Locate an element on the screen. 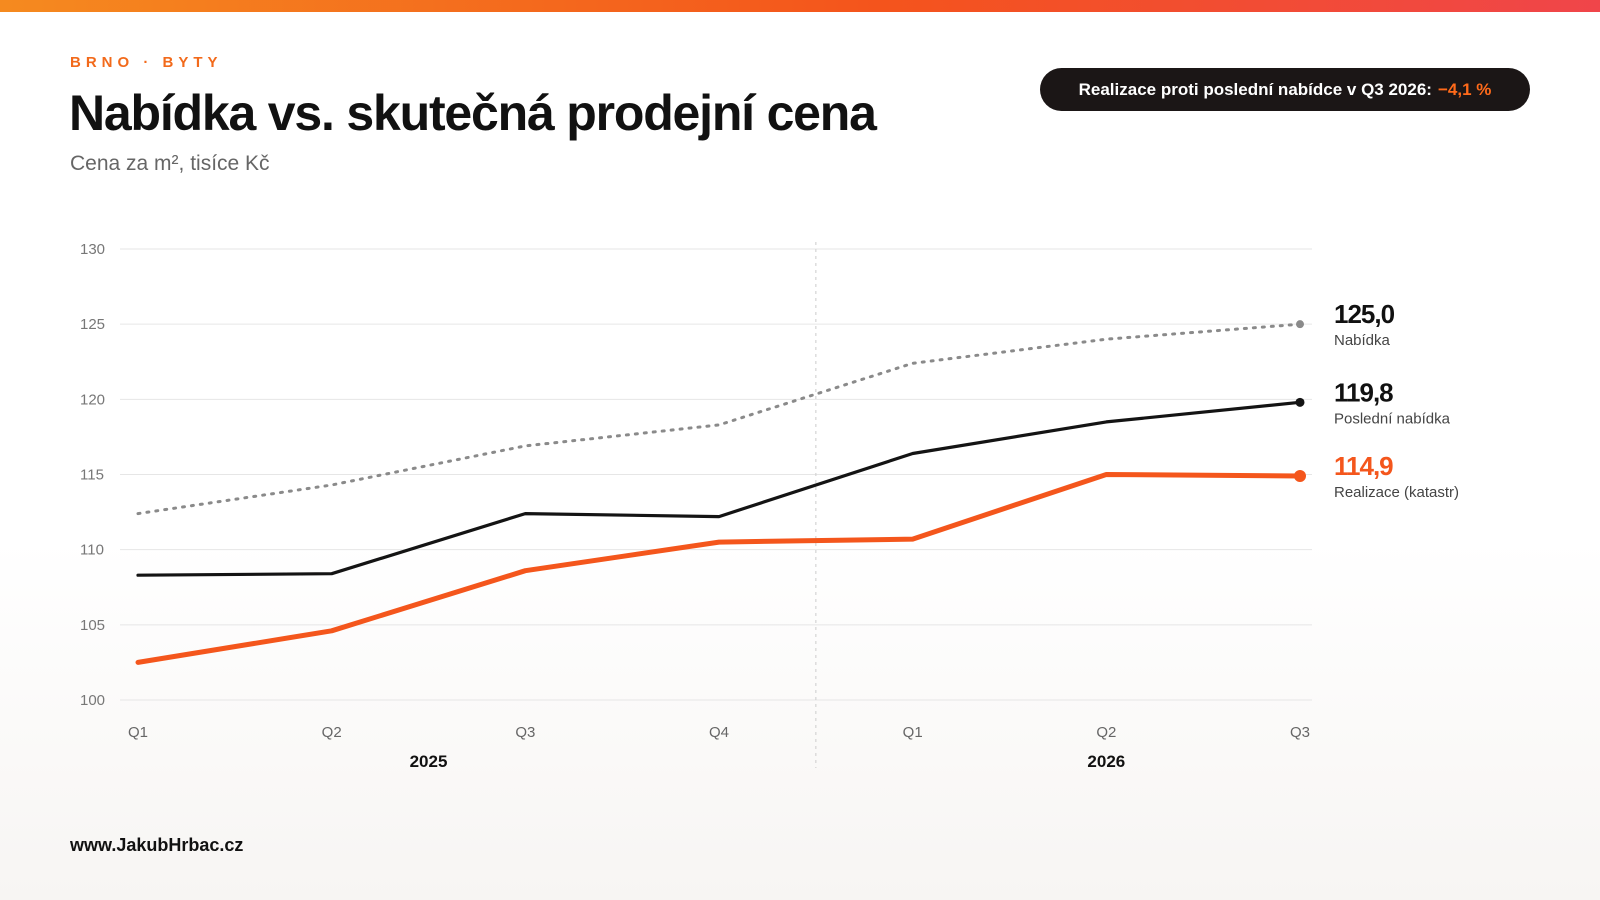 This screenshot has width=1600, height=900. series-end-name-realizace: Realizace (katastr) is located at coordinates (1396, 492).